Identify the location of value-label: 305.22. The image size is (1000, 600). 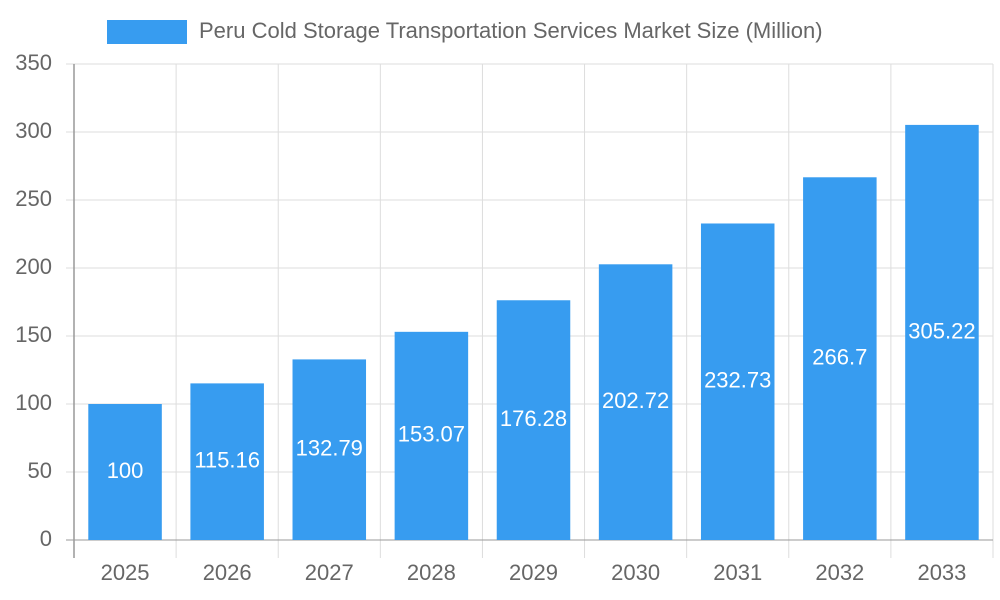
(941, 330).